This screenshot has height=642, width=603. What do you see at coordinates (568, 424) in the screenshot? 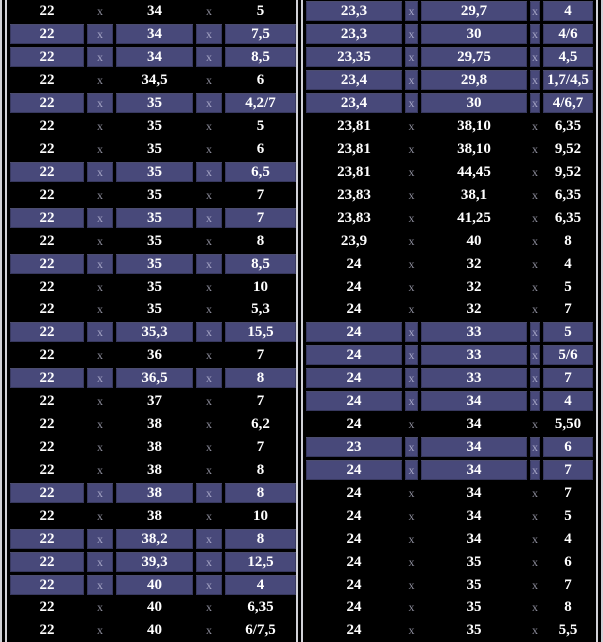
I see `dimension-value: 5,50` at bounding box center [568, 424].